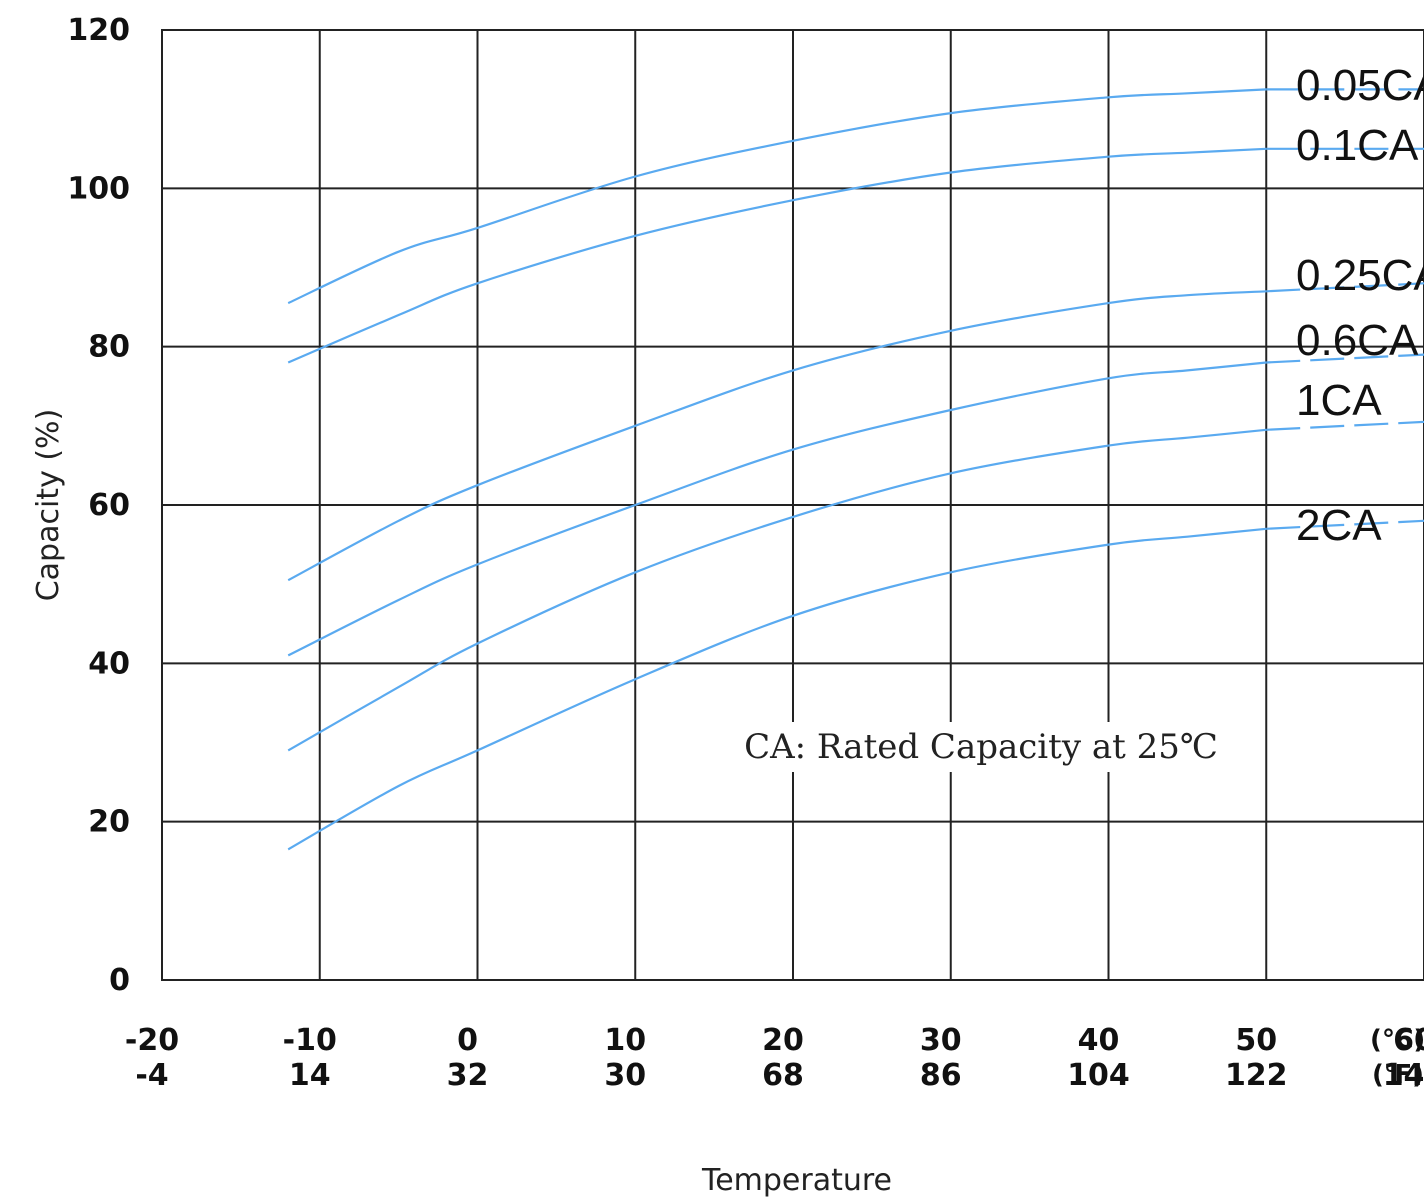 Image resolution: width=1424 pixels, height=1200 pixels. I want to click on annotation-background, so click(981, 747).